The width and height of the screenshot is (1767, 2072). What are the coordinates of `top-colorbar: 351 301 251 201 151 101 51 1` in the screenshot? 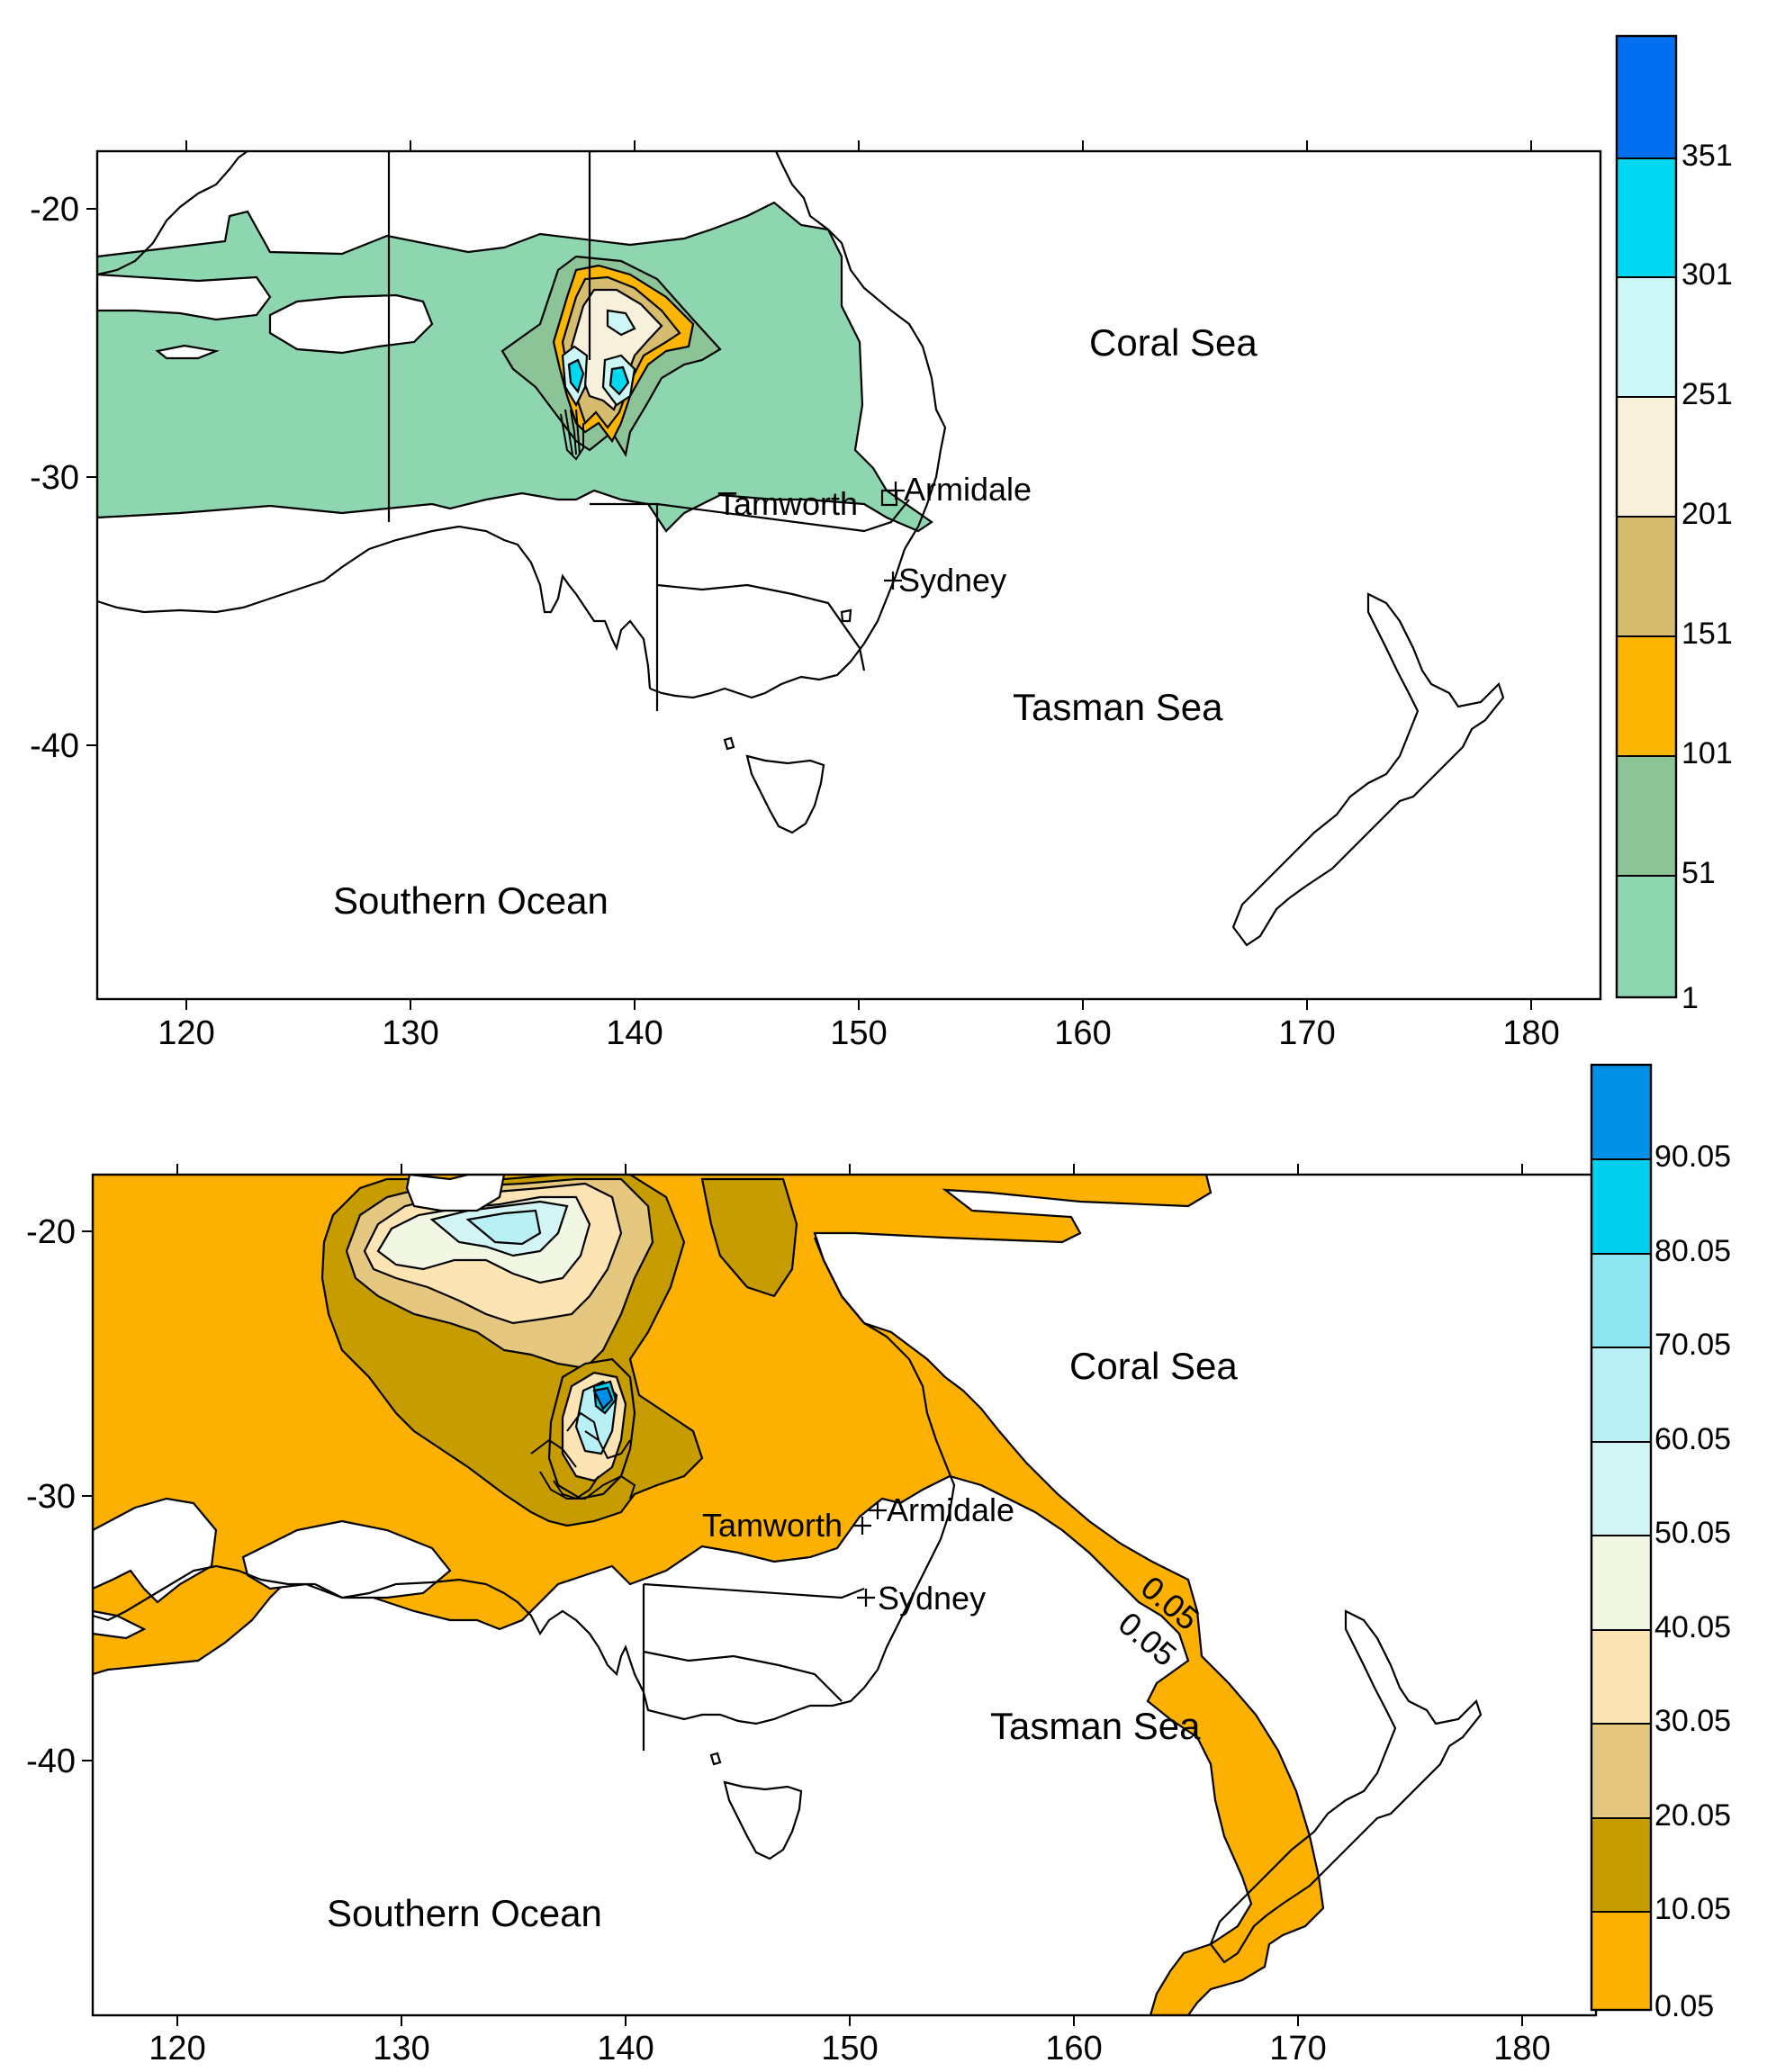 It's located at (1674, 525).